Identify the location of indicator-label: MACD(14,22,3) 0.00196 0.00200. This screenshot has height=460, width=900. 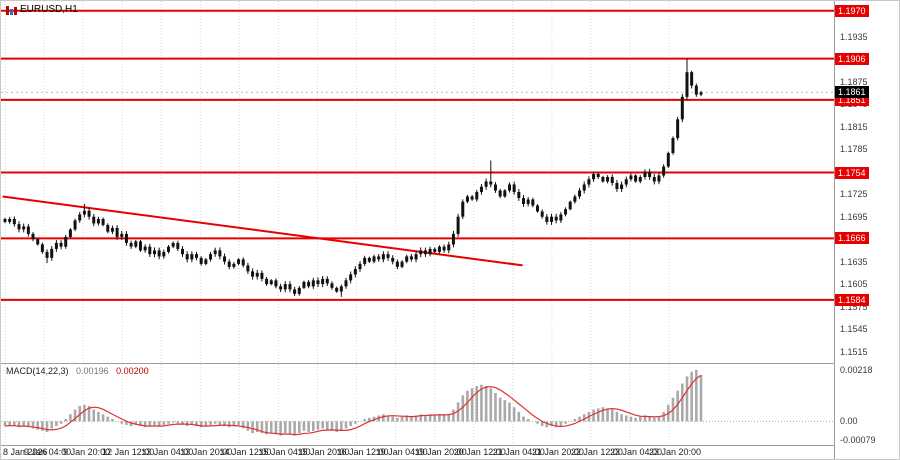
(77, 371).